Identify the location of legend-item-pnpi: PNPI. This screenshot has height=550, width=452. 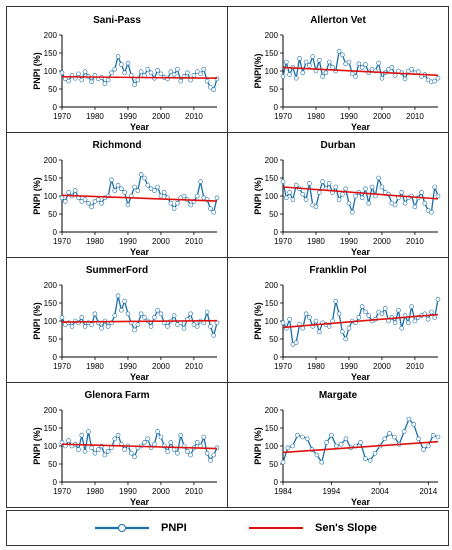
(140, 528).